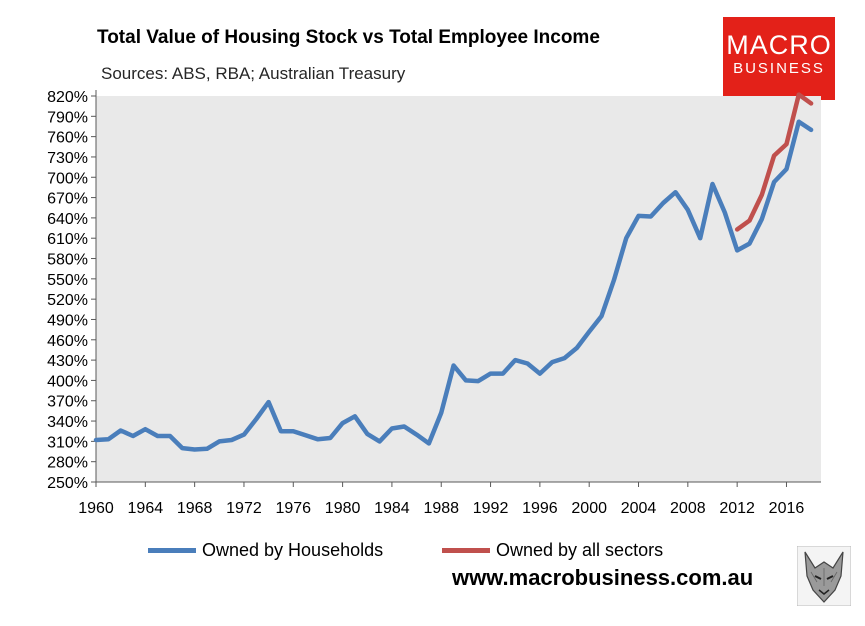  Describe the element at coordinates (688, 508) in the screenshot. I see `x-tick-label: 2008` at that location.